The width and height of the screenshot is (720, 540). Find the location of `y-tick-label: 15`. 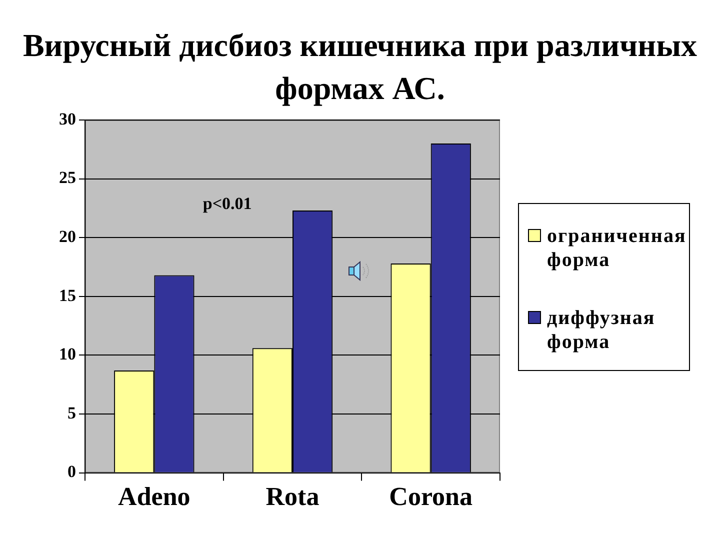

y-tick-label: 15 is located at coordinates (67, 295).